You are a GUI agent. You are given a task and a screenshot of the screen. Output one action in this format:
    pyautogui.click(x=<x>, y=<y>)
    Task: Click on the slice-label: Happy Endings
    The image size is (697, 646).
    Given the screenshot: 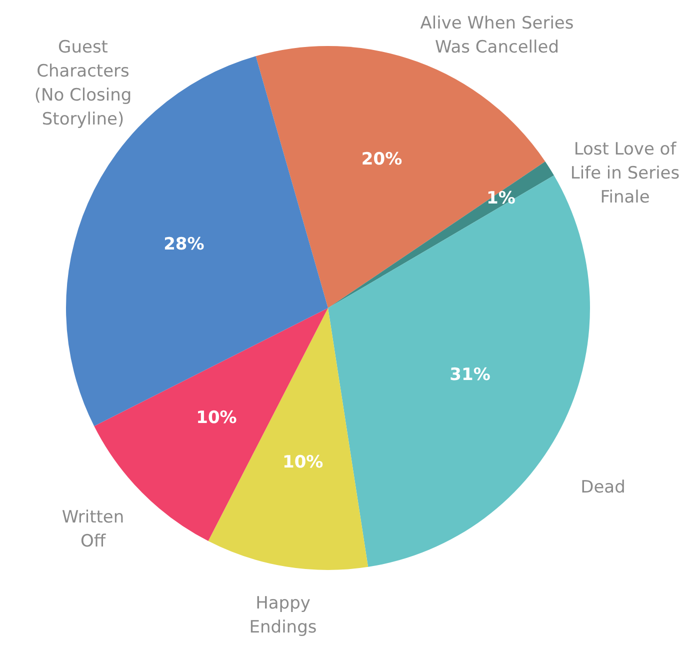 What is the action you would take?
    pyautogui.click(x=283, y=615)
    